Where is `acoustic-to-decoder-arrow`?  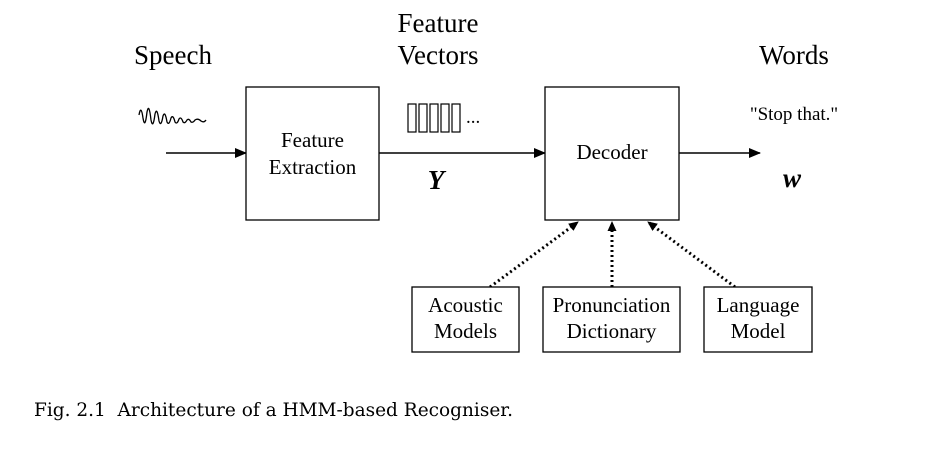
acoustic-to-decoder-arrow is located at coordinates (534, 254).